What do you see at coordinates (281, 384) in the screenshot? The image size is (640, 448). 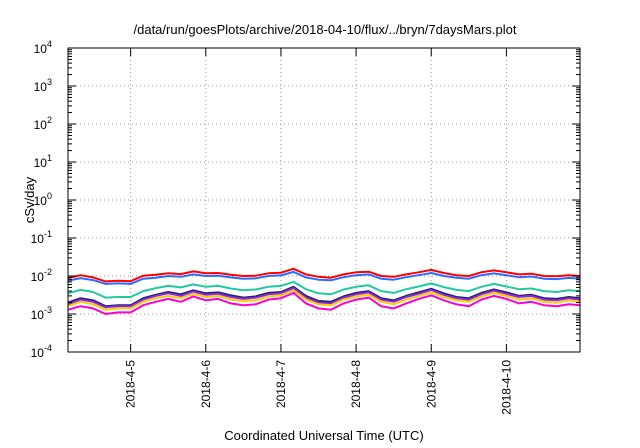 I see `x-tick-label: 2018-4-7` at bounding box center [281, 384].